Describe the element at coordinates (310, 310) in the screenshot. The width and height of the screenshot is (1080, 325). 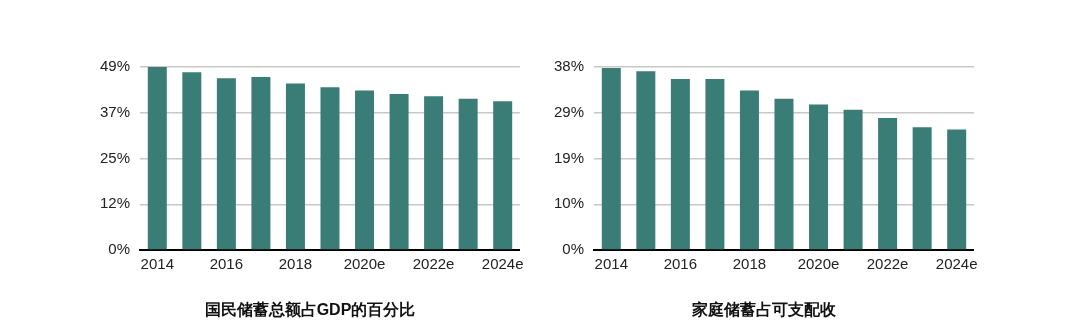
I see `text: 国民储蓄总额占GDP的百分比` at that location.